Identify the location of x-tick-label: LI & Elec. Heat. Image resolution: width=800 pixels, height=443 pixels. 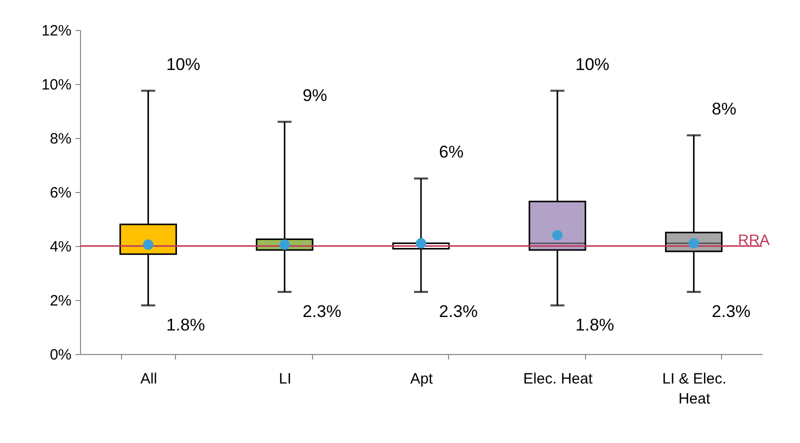
(694, 389).